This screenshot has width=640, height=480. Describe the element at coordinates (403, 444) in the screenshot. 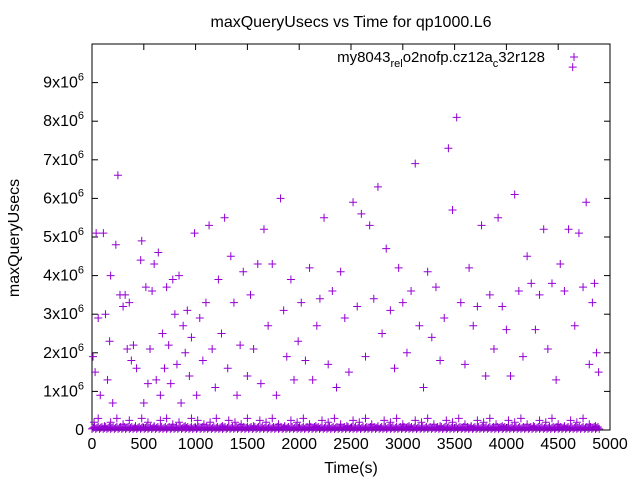

I see `x-tick-label: 3000` at that location.